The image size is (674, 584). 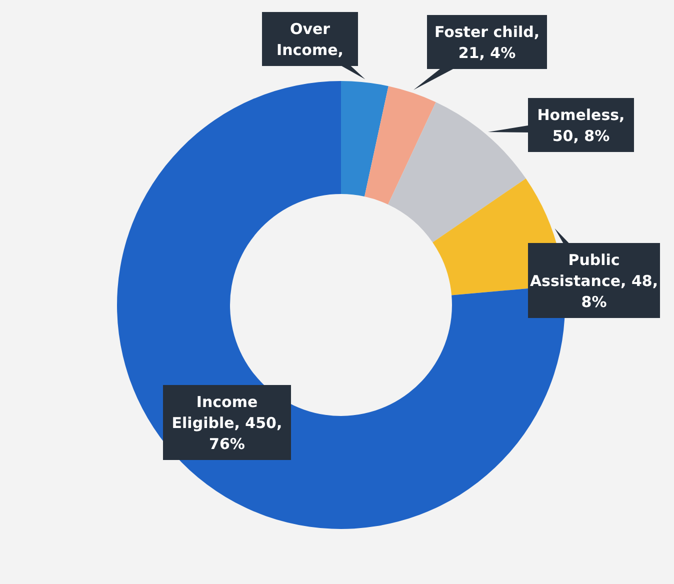 I want to click on slice-label: Public Assistance, 48, 8%, so click(x=594, y=281).